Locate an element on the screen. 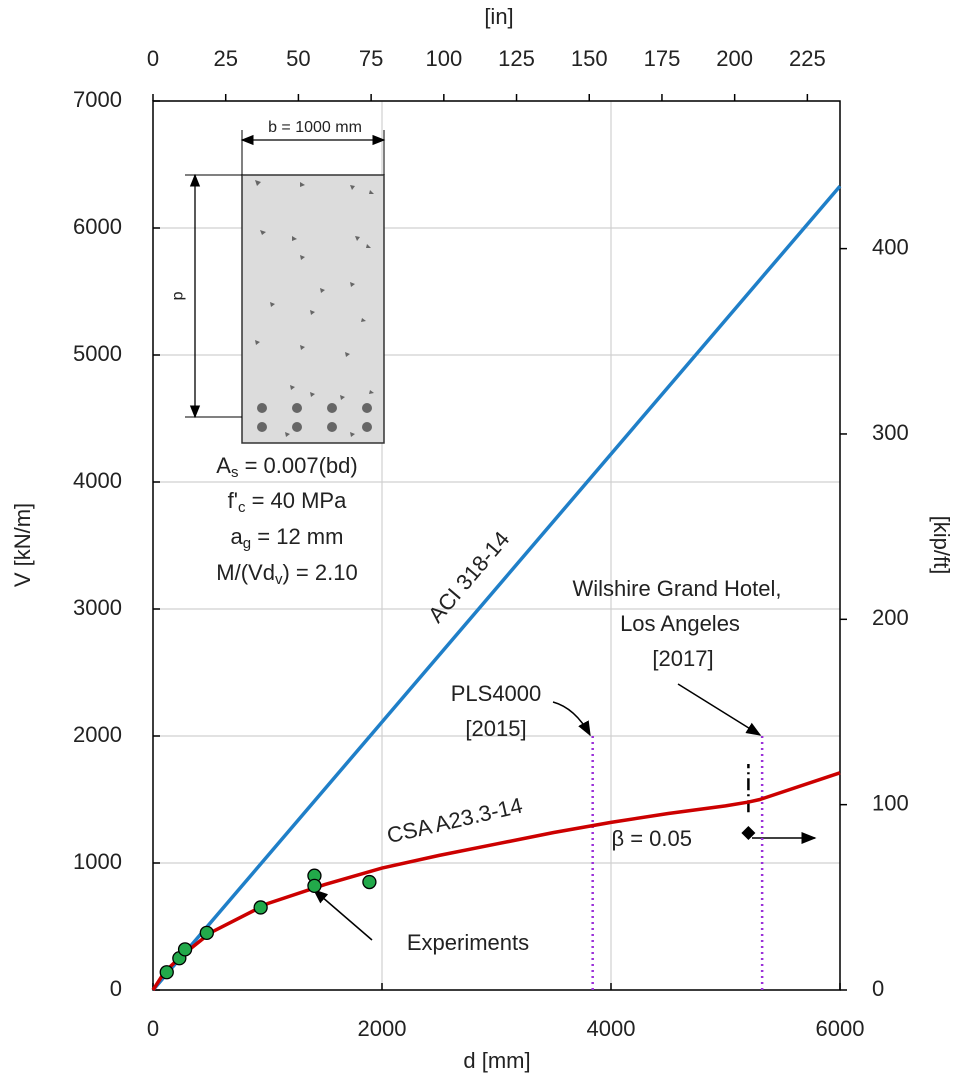 The height and width of the screenshot is (1078, 962). x2-tick-label: 50 is located at coordinates (298, 58).